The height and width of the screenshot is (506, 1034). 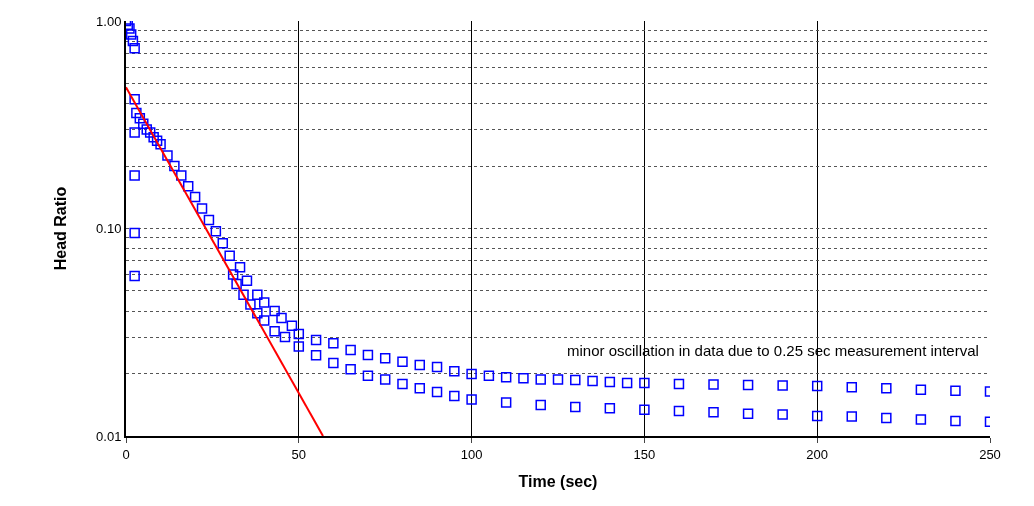 I want to click on x-axis-title: Time (sec), so click(x=558, y=481).